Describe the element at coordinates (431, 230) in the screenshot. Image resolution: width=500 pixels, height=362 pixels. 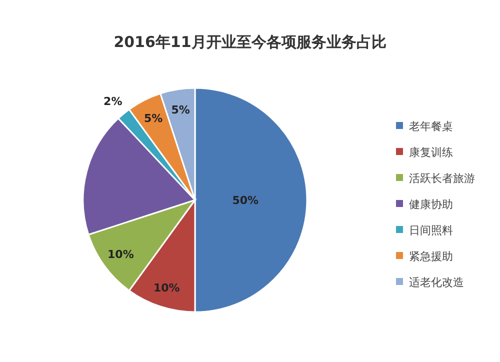
I see `legend-label: 日间照料` at that location.